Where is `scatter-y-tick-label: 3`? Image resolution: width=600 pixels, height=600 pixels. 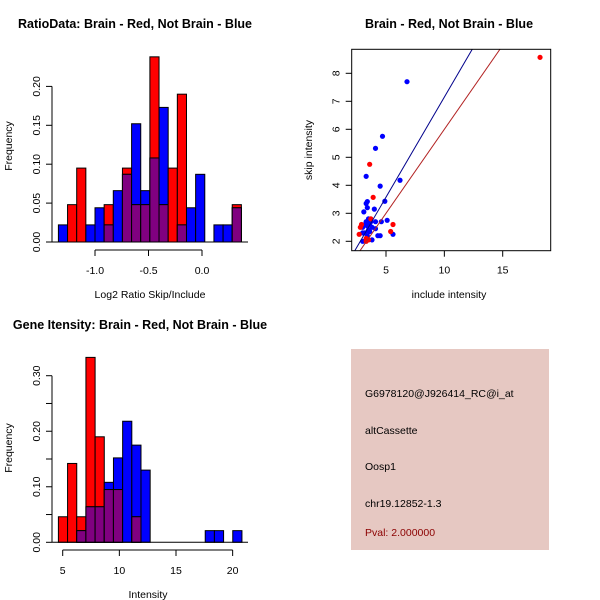
scatter-y-tick-label: 3 is located at coordinates (337, 213).